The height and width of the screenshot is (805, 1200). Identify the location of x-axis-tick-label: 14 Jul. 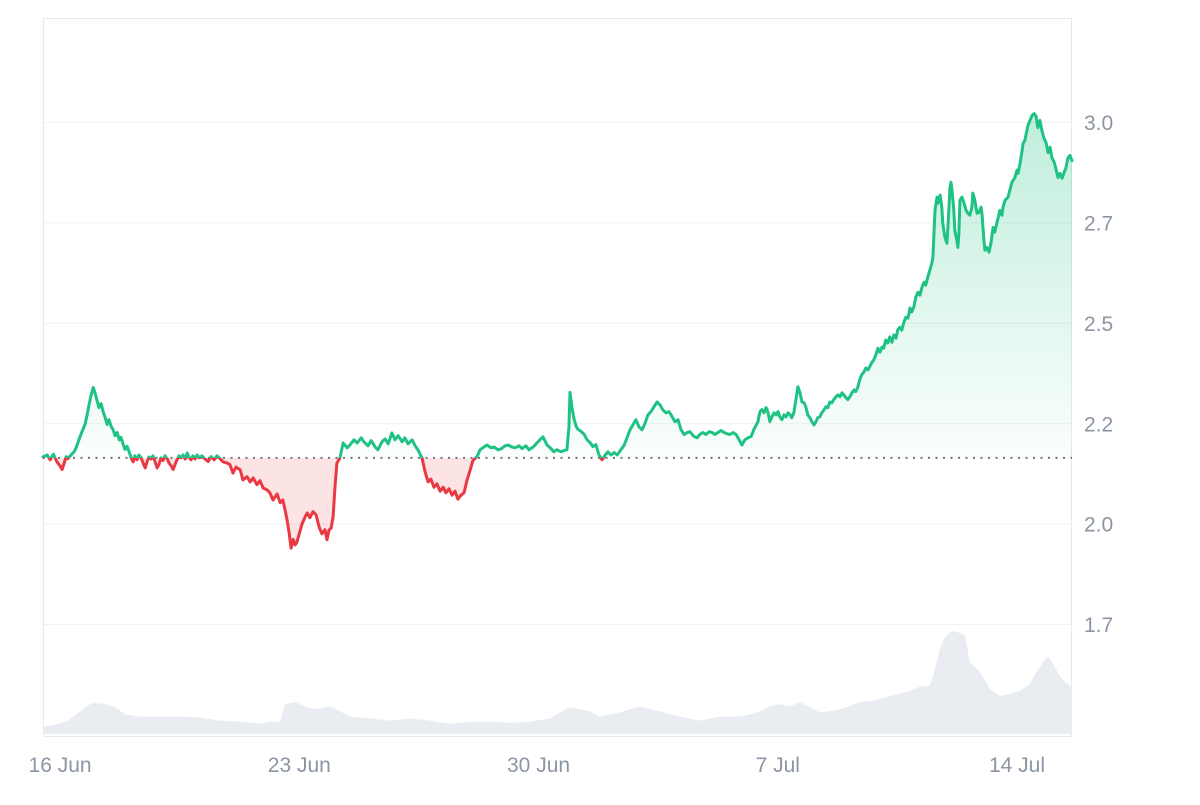
(1017, 765).